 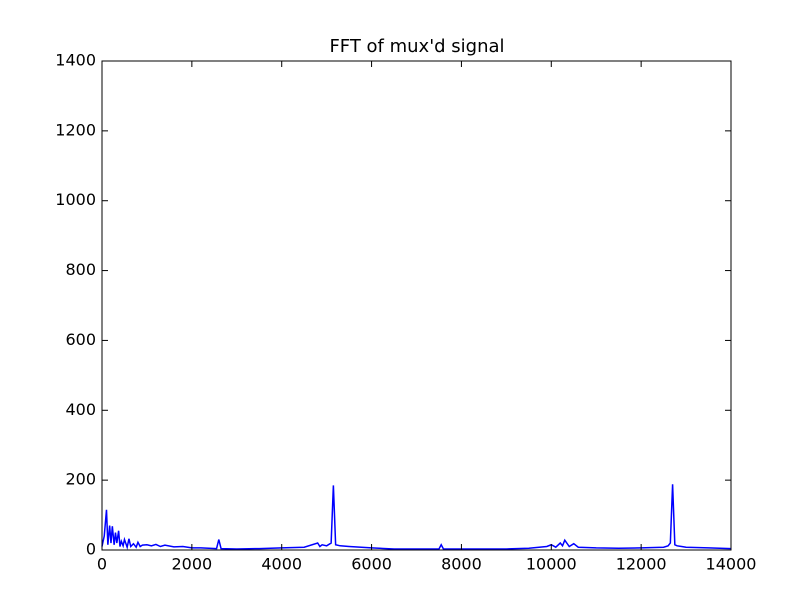 What do you see at coordinates (75, 129) in the screenshot?
I see `y-tick-label: 1200` at bounding box center [75, 129].